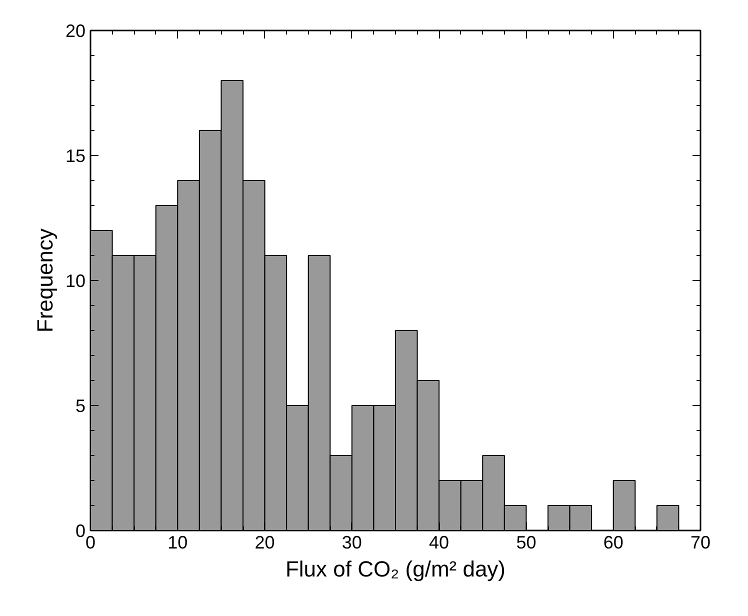 The height and width of the screenshot is (616, 748). What do you see at coordinates (75, 281) in the screenshot?
I see `y-tick-label: 10` at bounding box center [75, 281].